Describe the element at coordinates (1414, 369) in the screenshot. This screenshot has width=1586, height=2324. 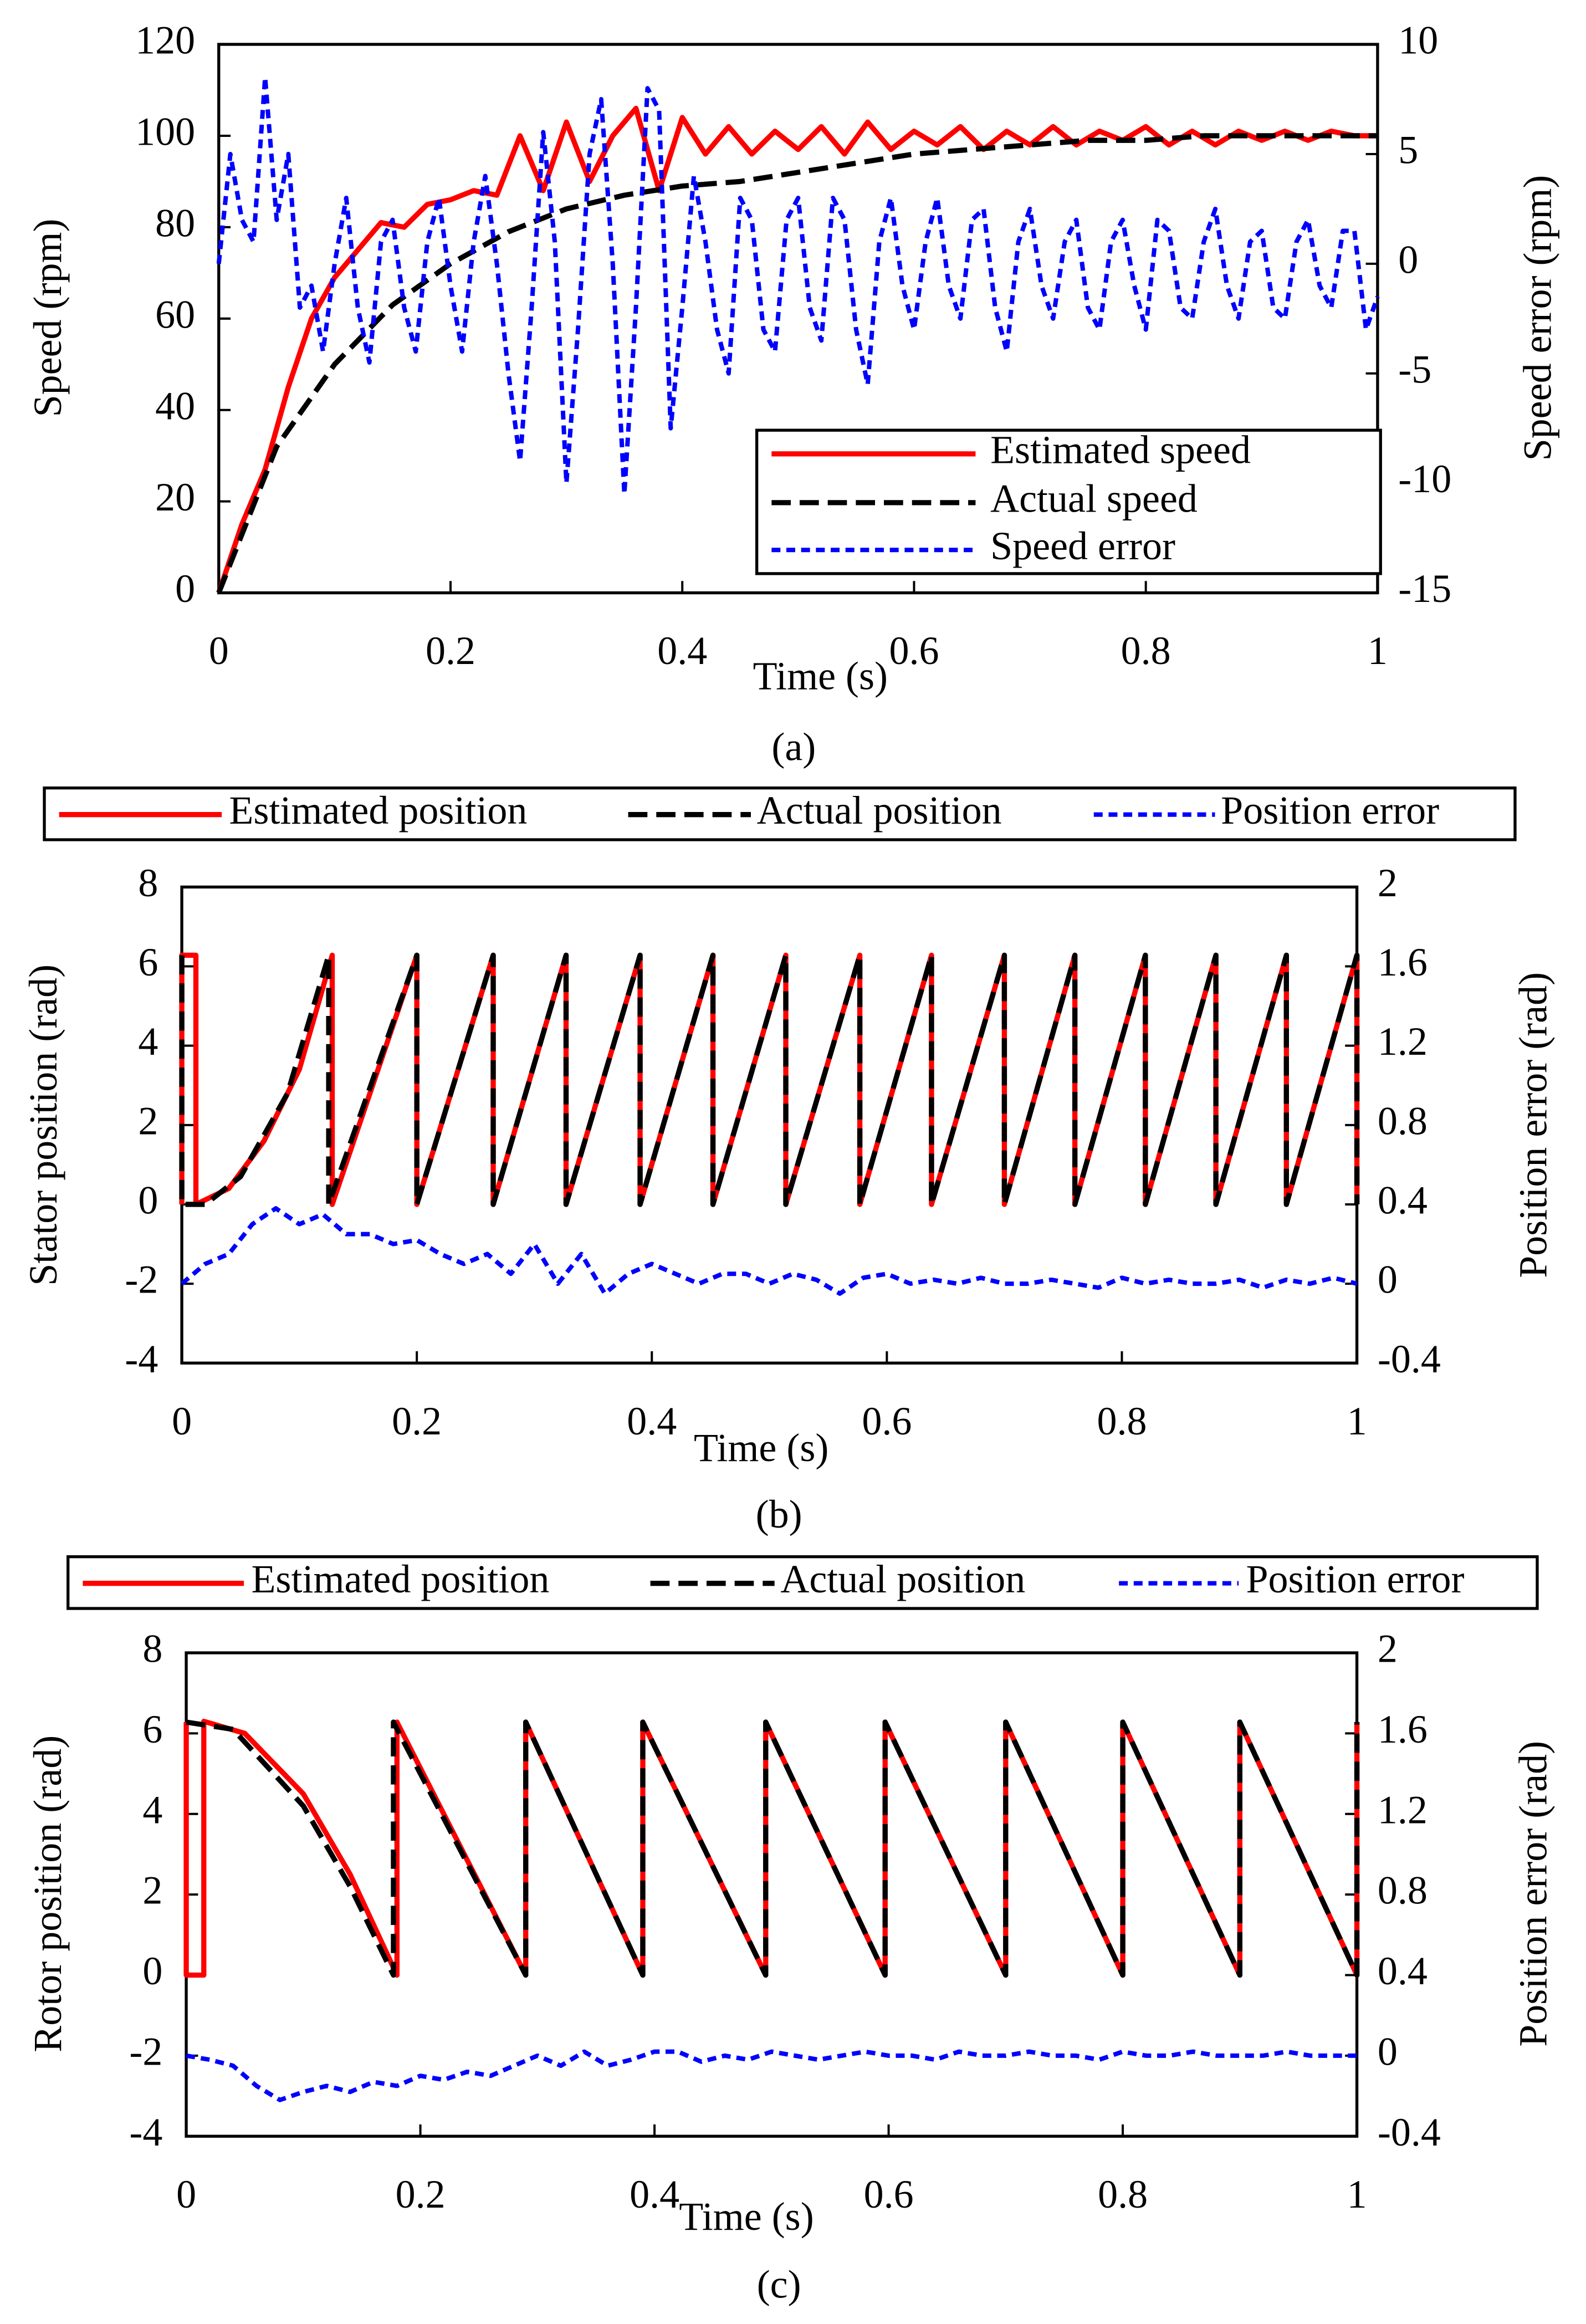
I see `y2-tick-label: -5` at that location.